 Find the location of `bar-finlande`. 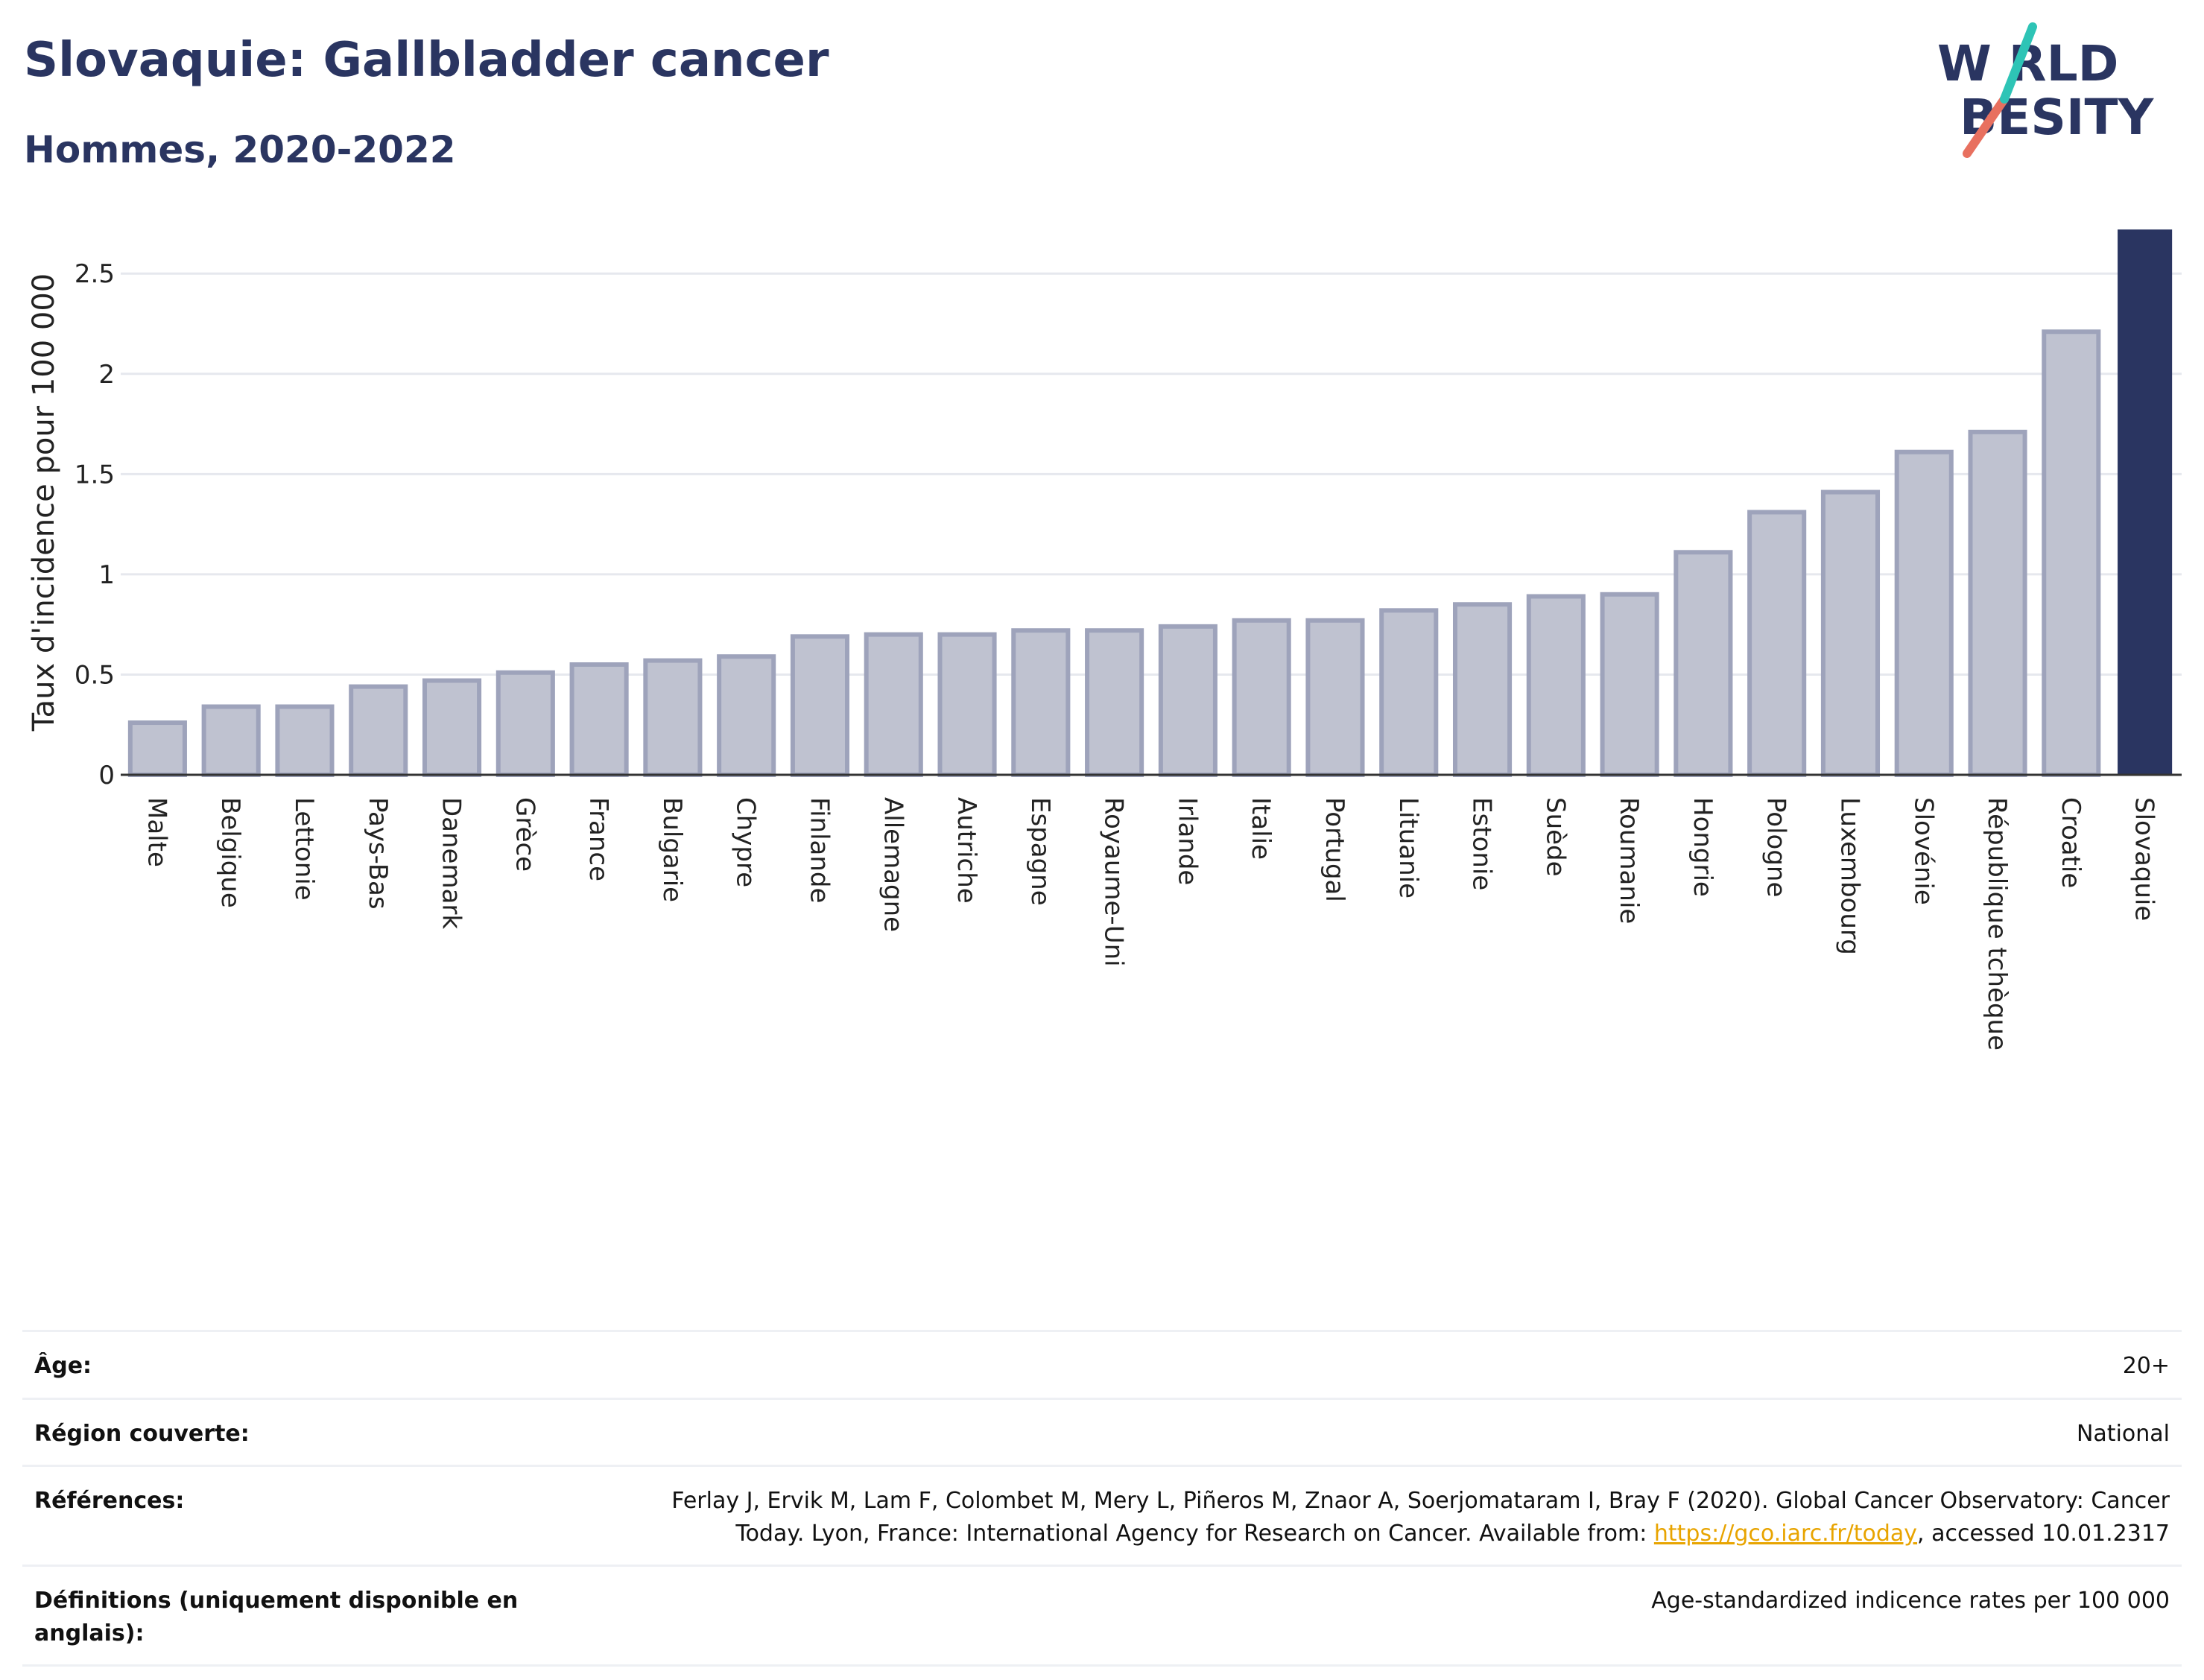

bar-finlande is located at coordinates (820, 706).